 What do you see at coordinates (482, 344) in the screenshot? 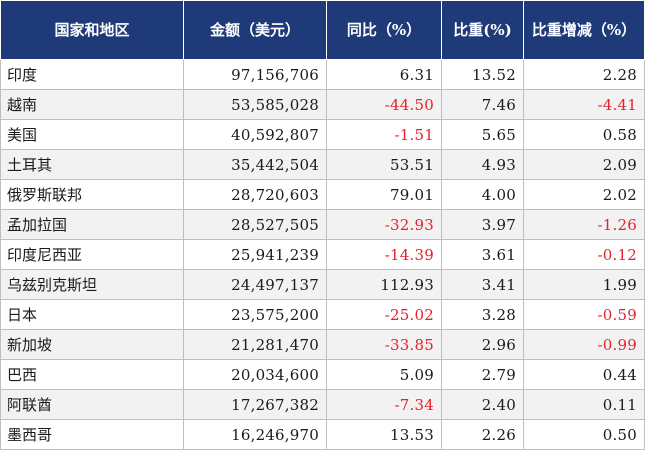
I see `cell-share: 2.96` at bounding box center [482, 344].